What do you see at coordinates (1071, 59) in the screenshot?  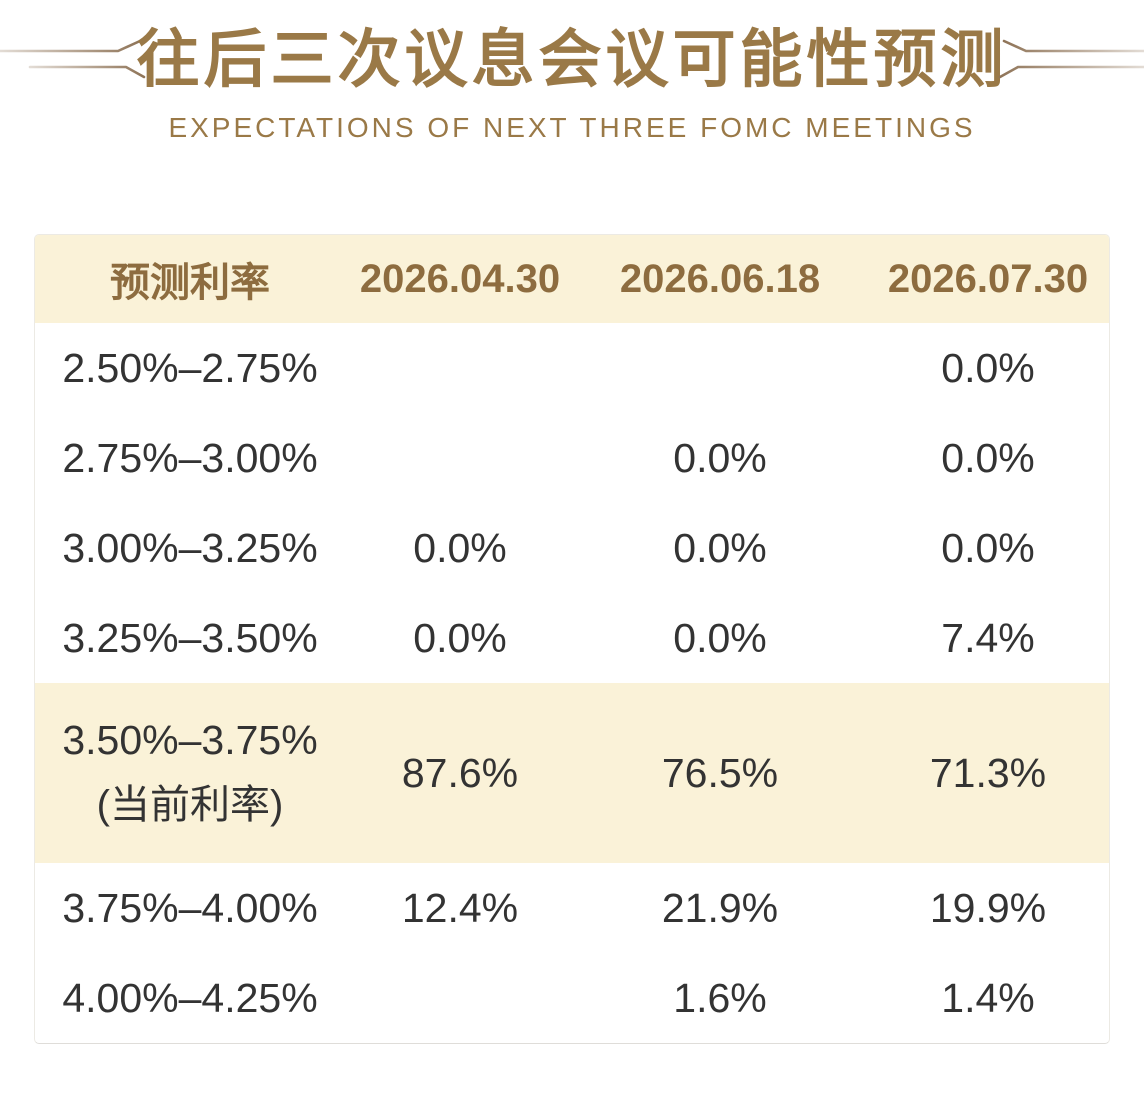 I see `title-flourish-right-icon` at bounding box center [1071, 59].